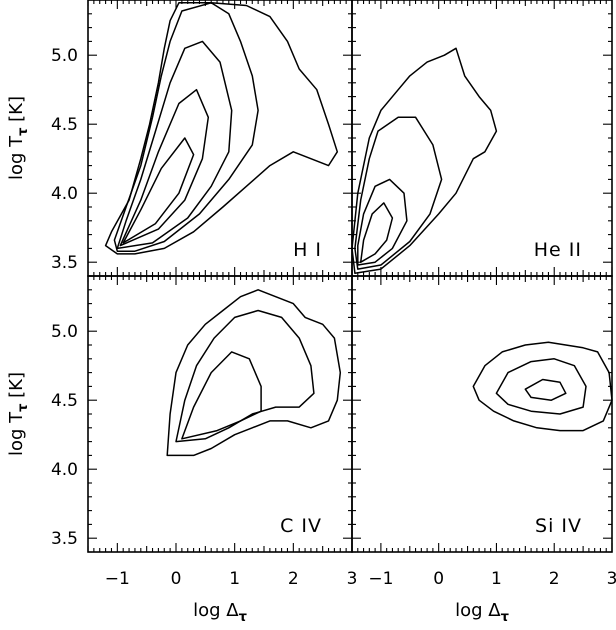  I want to click on panel-label-h-i: H I, so click(307, 250).